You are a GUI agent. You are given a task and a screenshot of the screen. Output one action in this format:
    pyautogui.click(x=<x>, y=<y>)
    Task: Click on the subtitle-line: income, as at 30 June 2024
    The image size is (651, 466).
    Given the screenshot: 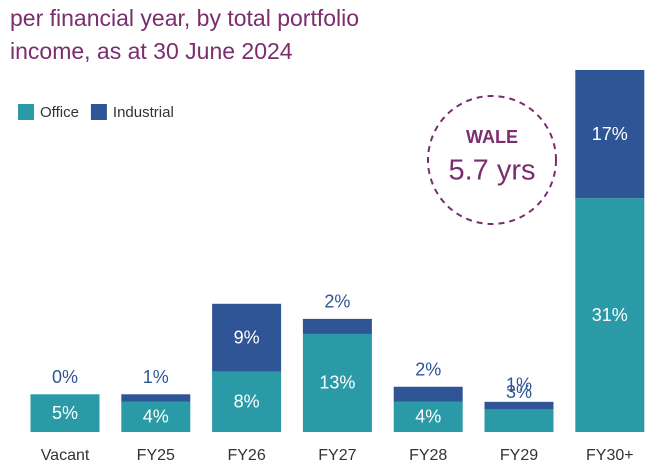 What is the action you would take?
    pyautogui.click(x=151, y=51)
    